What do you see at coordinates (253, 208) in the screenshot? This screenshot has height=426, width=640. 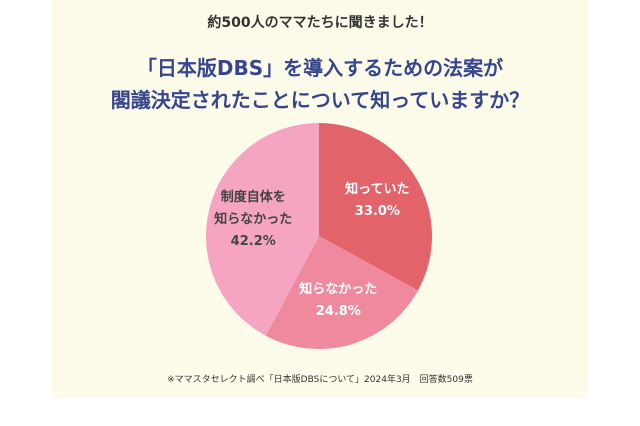 I see `category: 制度自体を 知らなかった` at bounding box center [253, 208].